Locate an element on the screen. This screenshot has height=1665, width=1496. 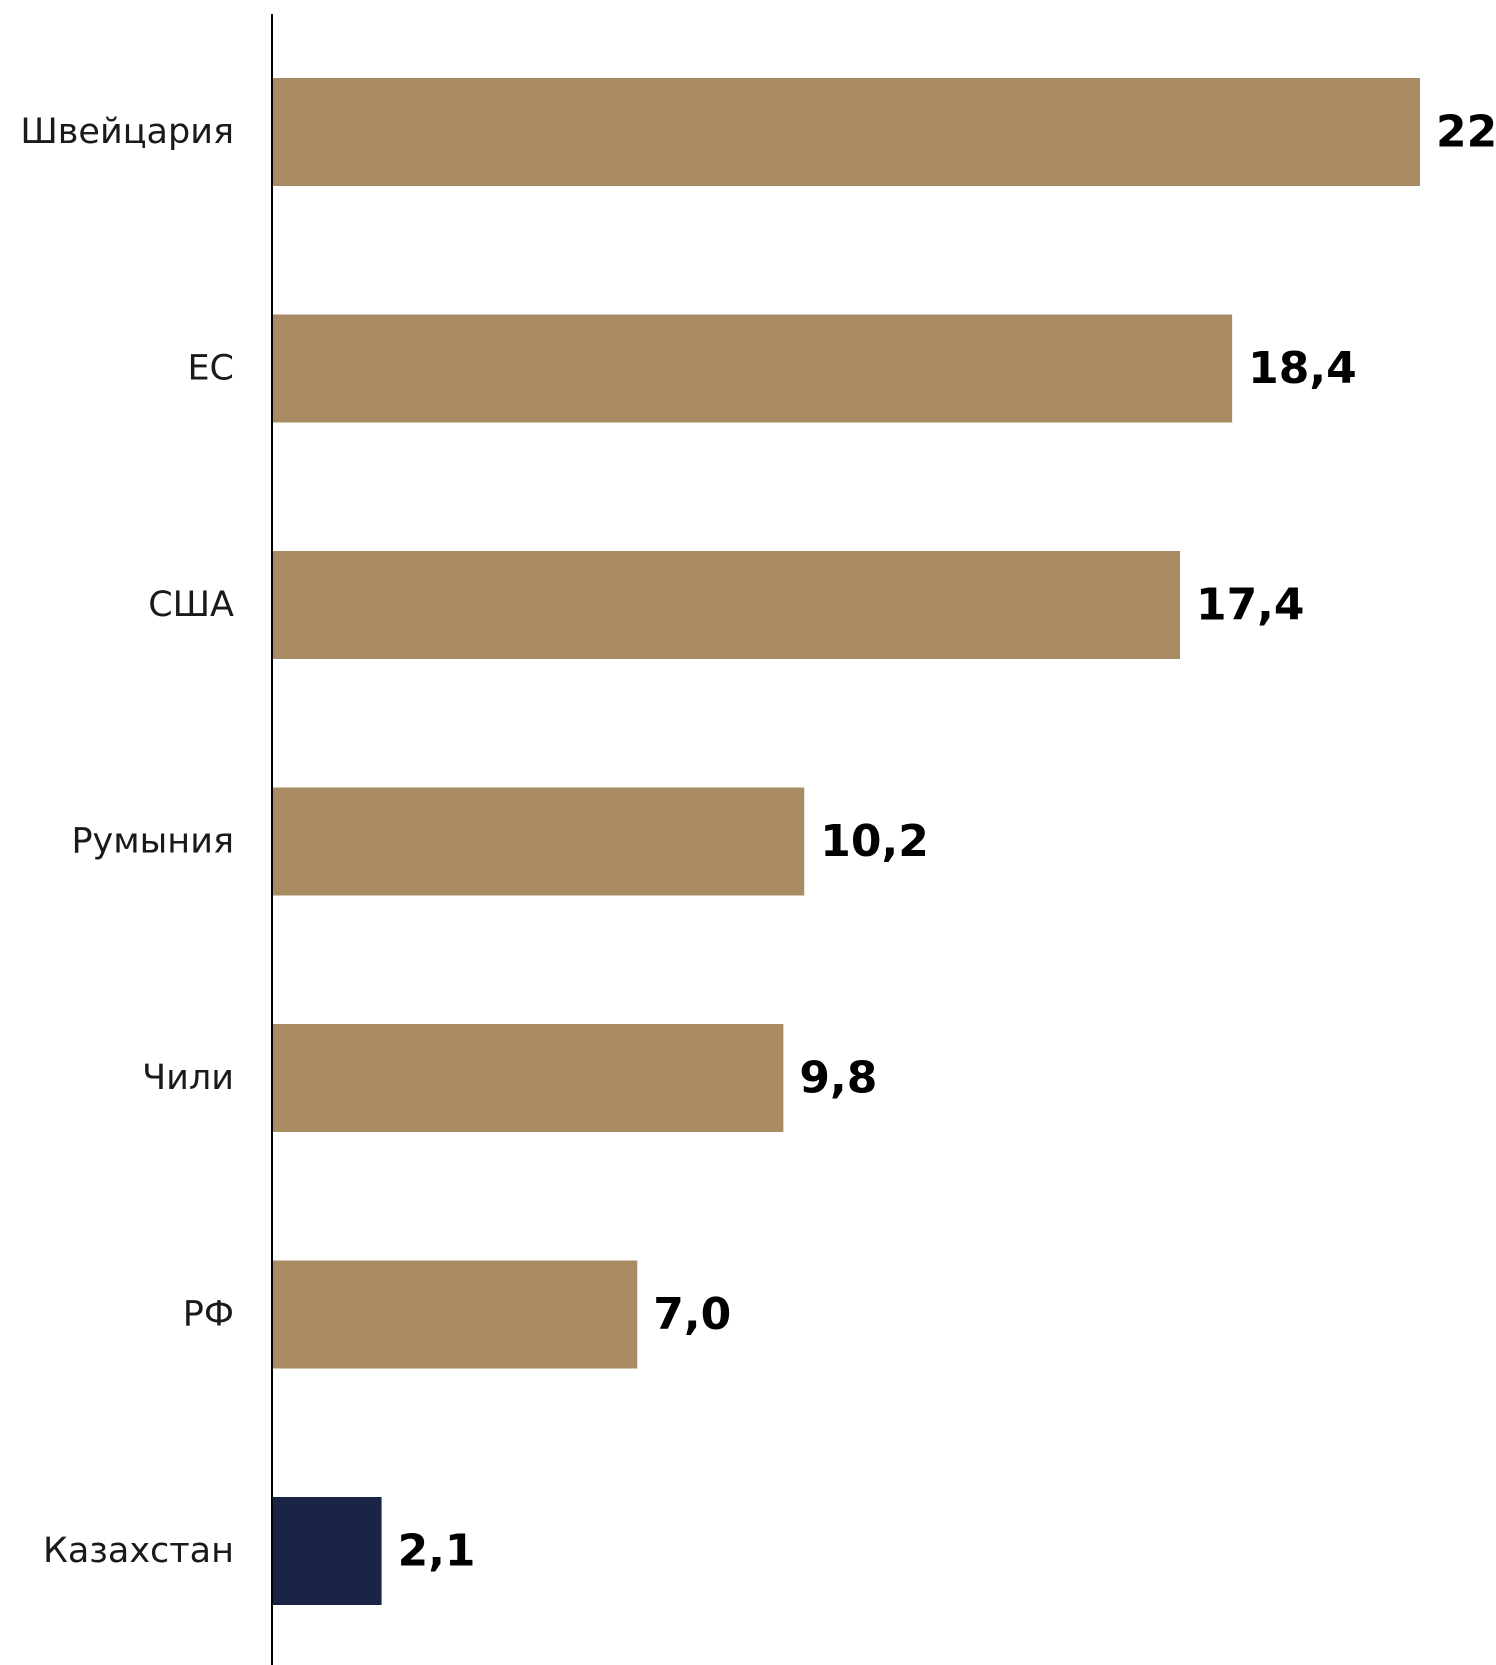
category-label: Казахстан is located at coordinates (138, 1551).